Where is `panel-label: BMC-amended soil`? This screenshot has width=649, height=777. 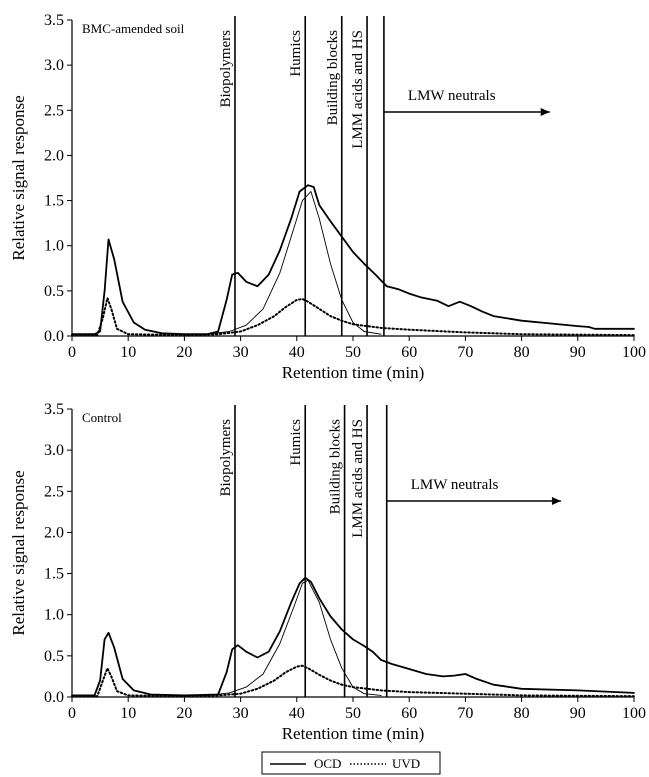
panel-label: BMC-amended soil is located at coordinates (133, 28).